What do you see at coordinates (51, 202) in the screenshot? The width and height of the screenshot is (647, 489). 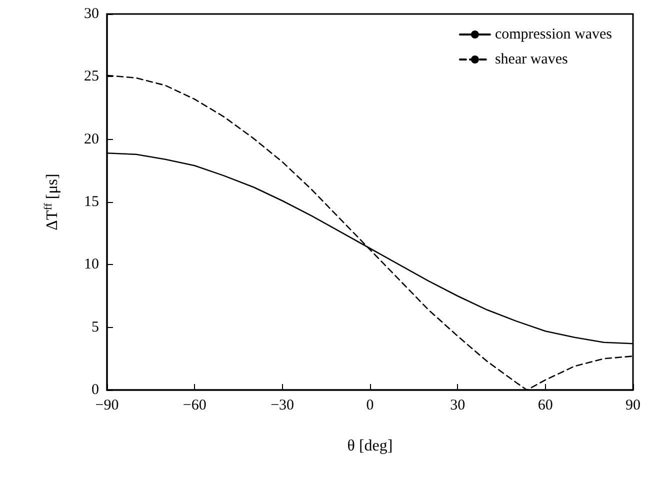 I see `y-axis-title: ΔTff [μs]` at bounding box center [51, 202].